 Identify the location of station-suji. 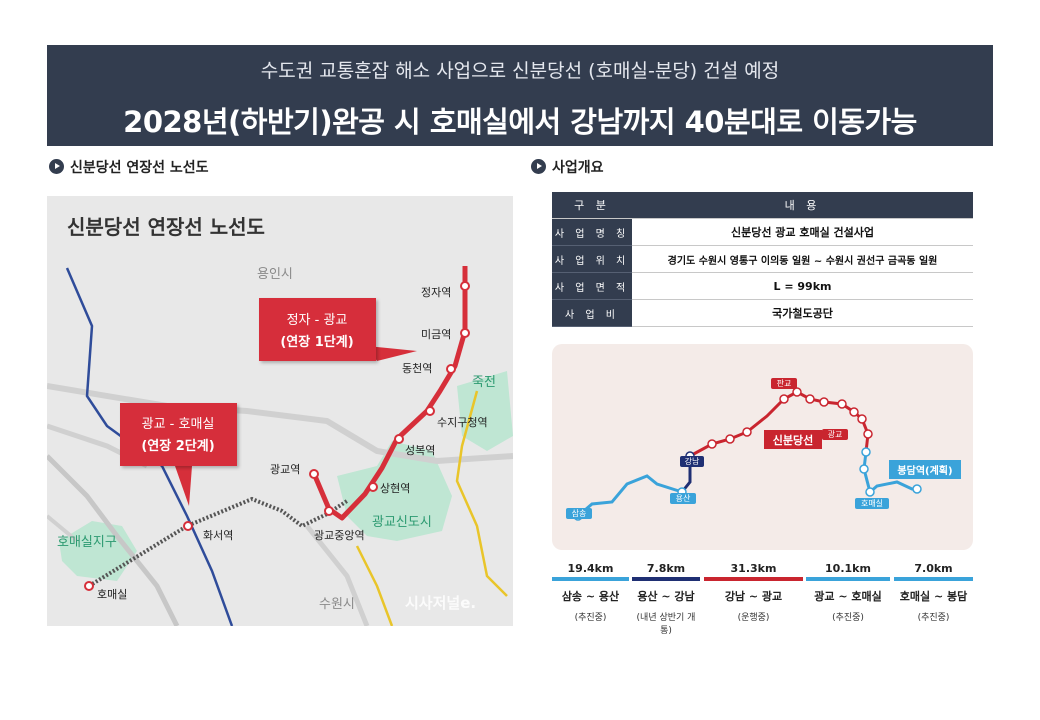
(430, 411).